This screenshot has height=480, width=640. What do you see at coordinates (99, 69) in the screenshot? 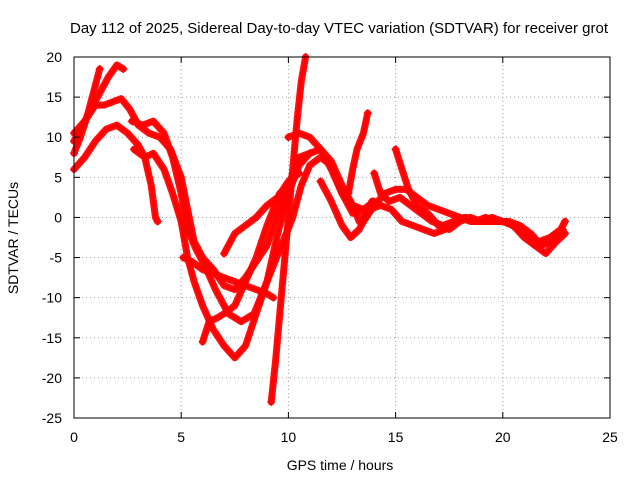
I see `series-arc-1-end-marker` at bounding box center [99, 69].